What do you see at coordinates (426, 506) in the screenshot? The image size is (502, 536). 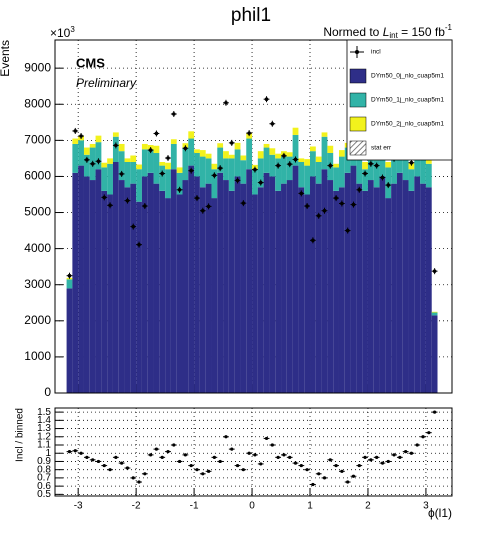 I see `x-tick-label: 3` at bounding box center [426, 506].